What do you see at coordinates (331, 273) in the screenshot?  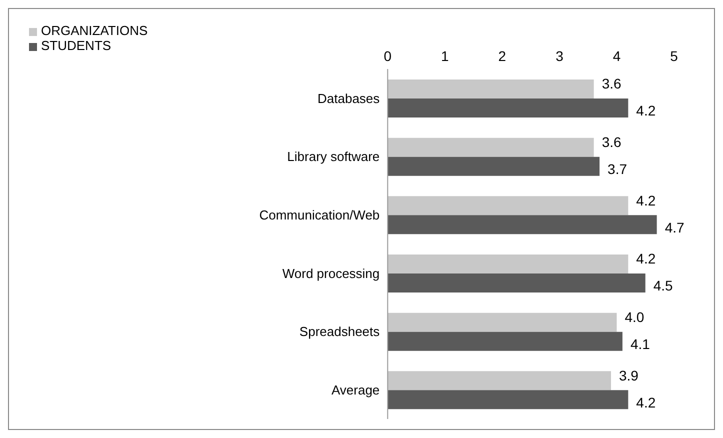 I see `y-tick-label: Word processing` at bounding box center [331, 273].